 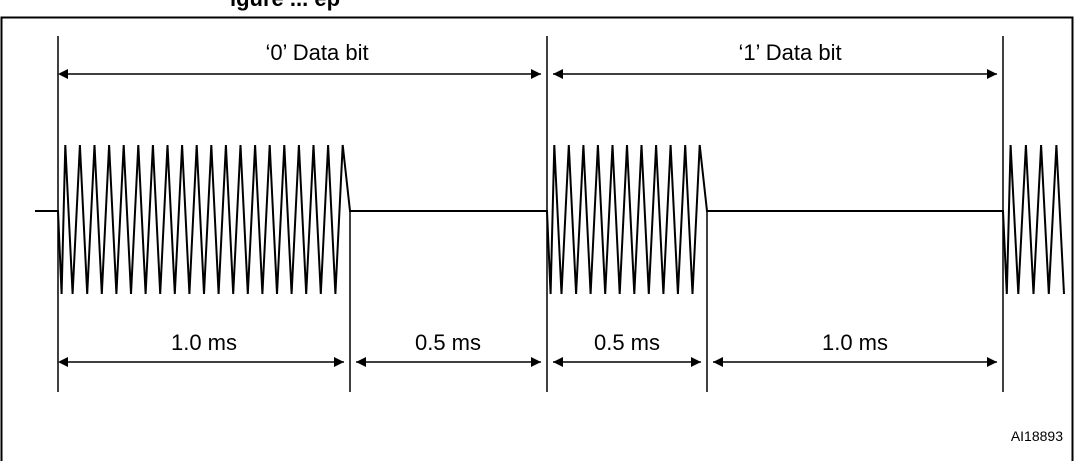 What do you see at coordinates (201, 362) in the screenshot?
I see `bit0-burst-arrow` at bounding box center [201, 362].